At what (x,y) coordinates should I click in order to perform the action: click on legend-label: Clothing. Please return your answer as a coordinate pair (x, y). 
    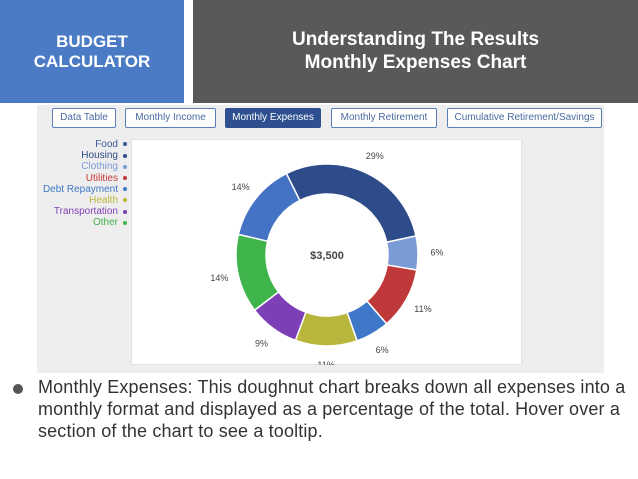
    Looking at the image, I should click on (99, 167).